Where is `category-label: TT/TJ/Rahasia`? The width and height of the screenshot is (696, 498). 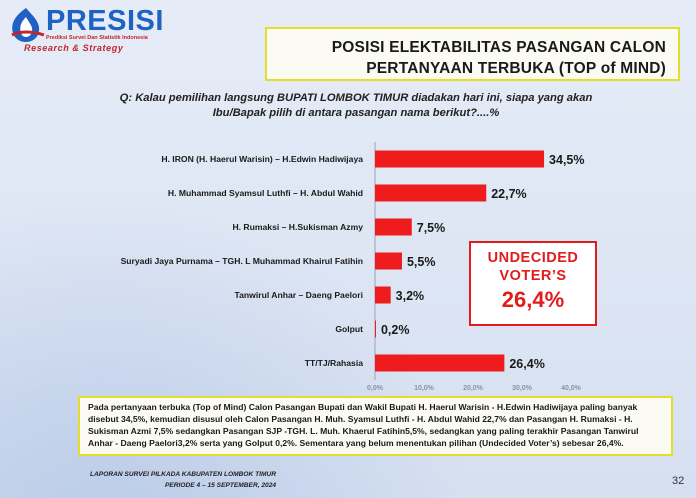
category-label: TT/TJ/Rahasia is located at coordinates (334, 363).